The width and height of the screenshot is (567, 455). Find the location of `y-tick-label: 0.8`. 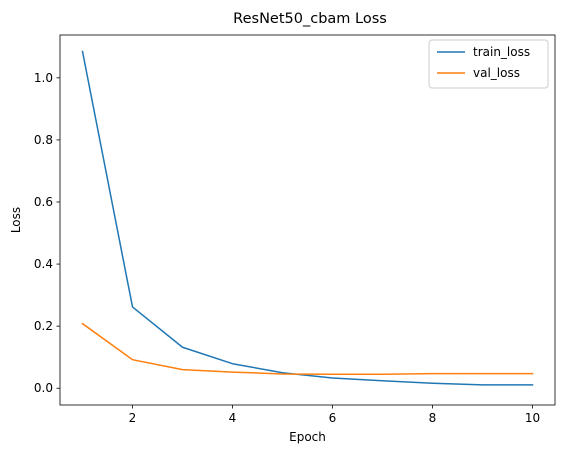

y-tick-label: 0.8 is located at coordinates (43, 140).